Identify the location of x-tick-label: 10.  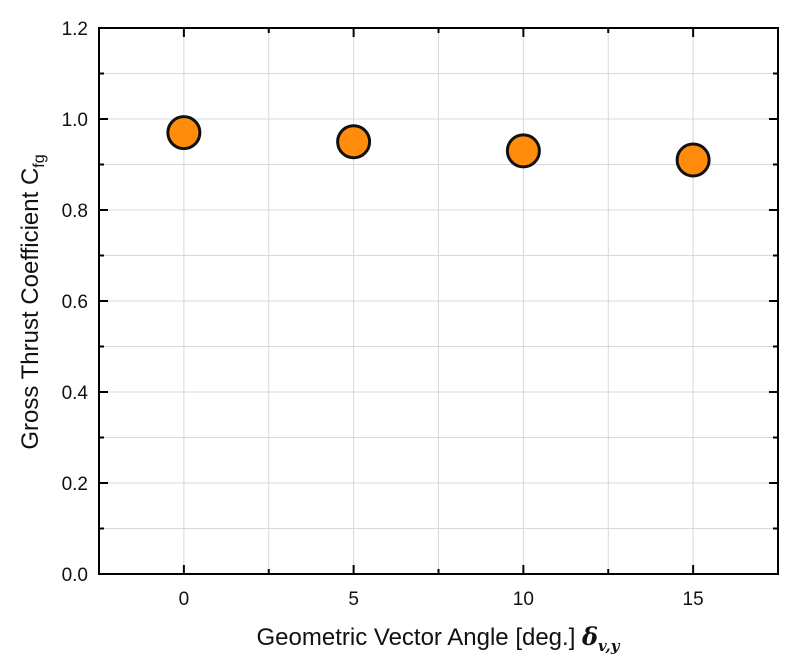
(523, 599).